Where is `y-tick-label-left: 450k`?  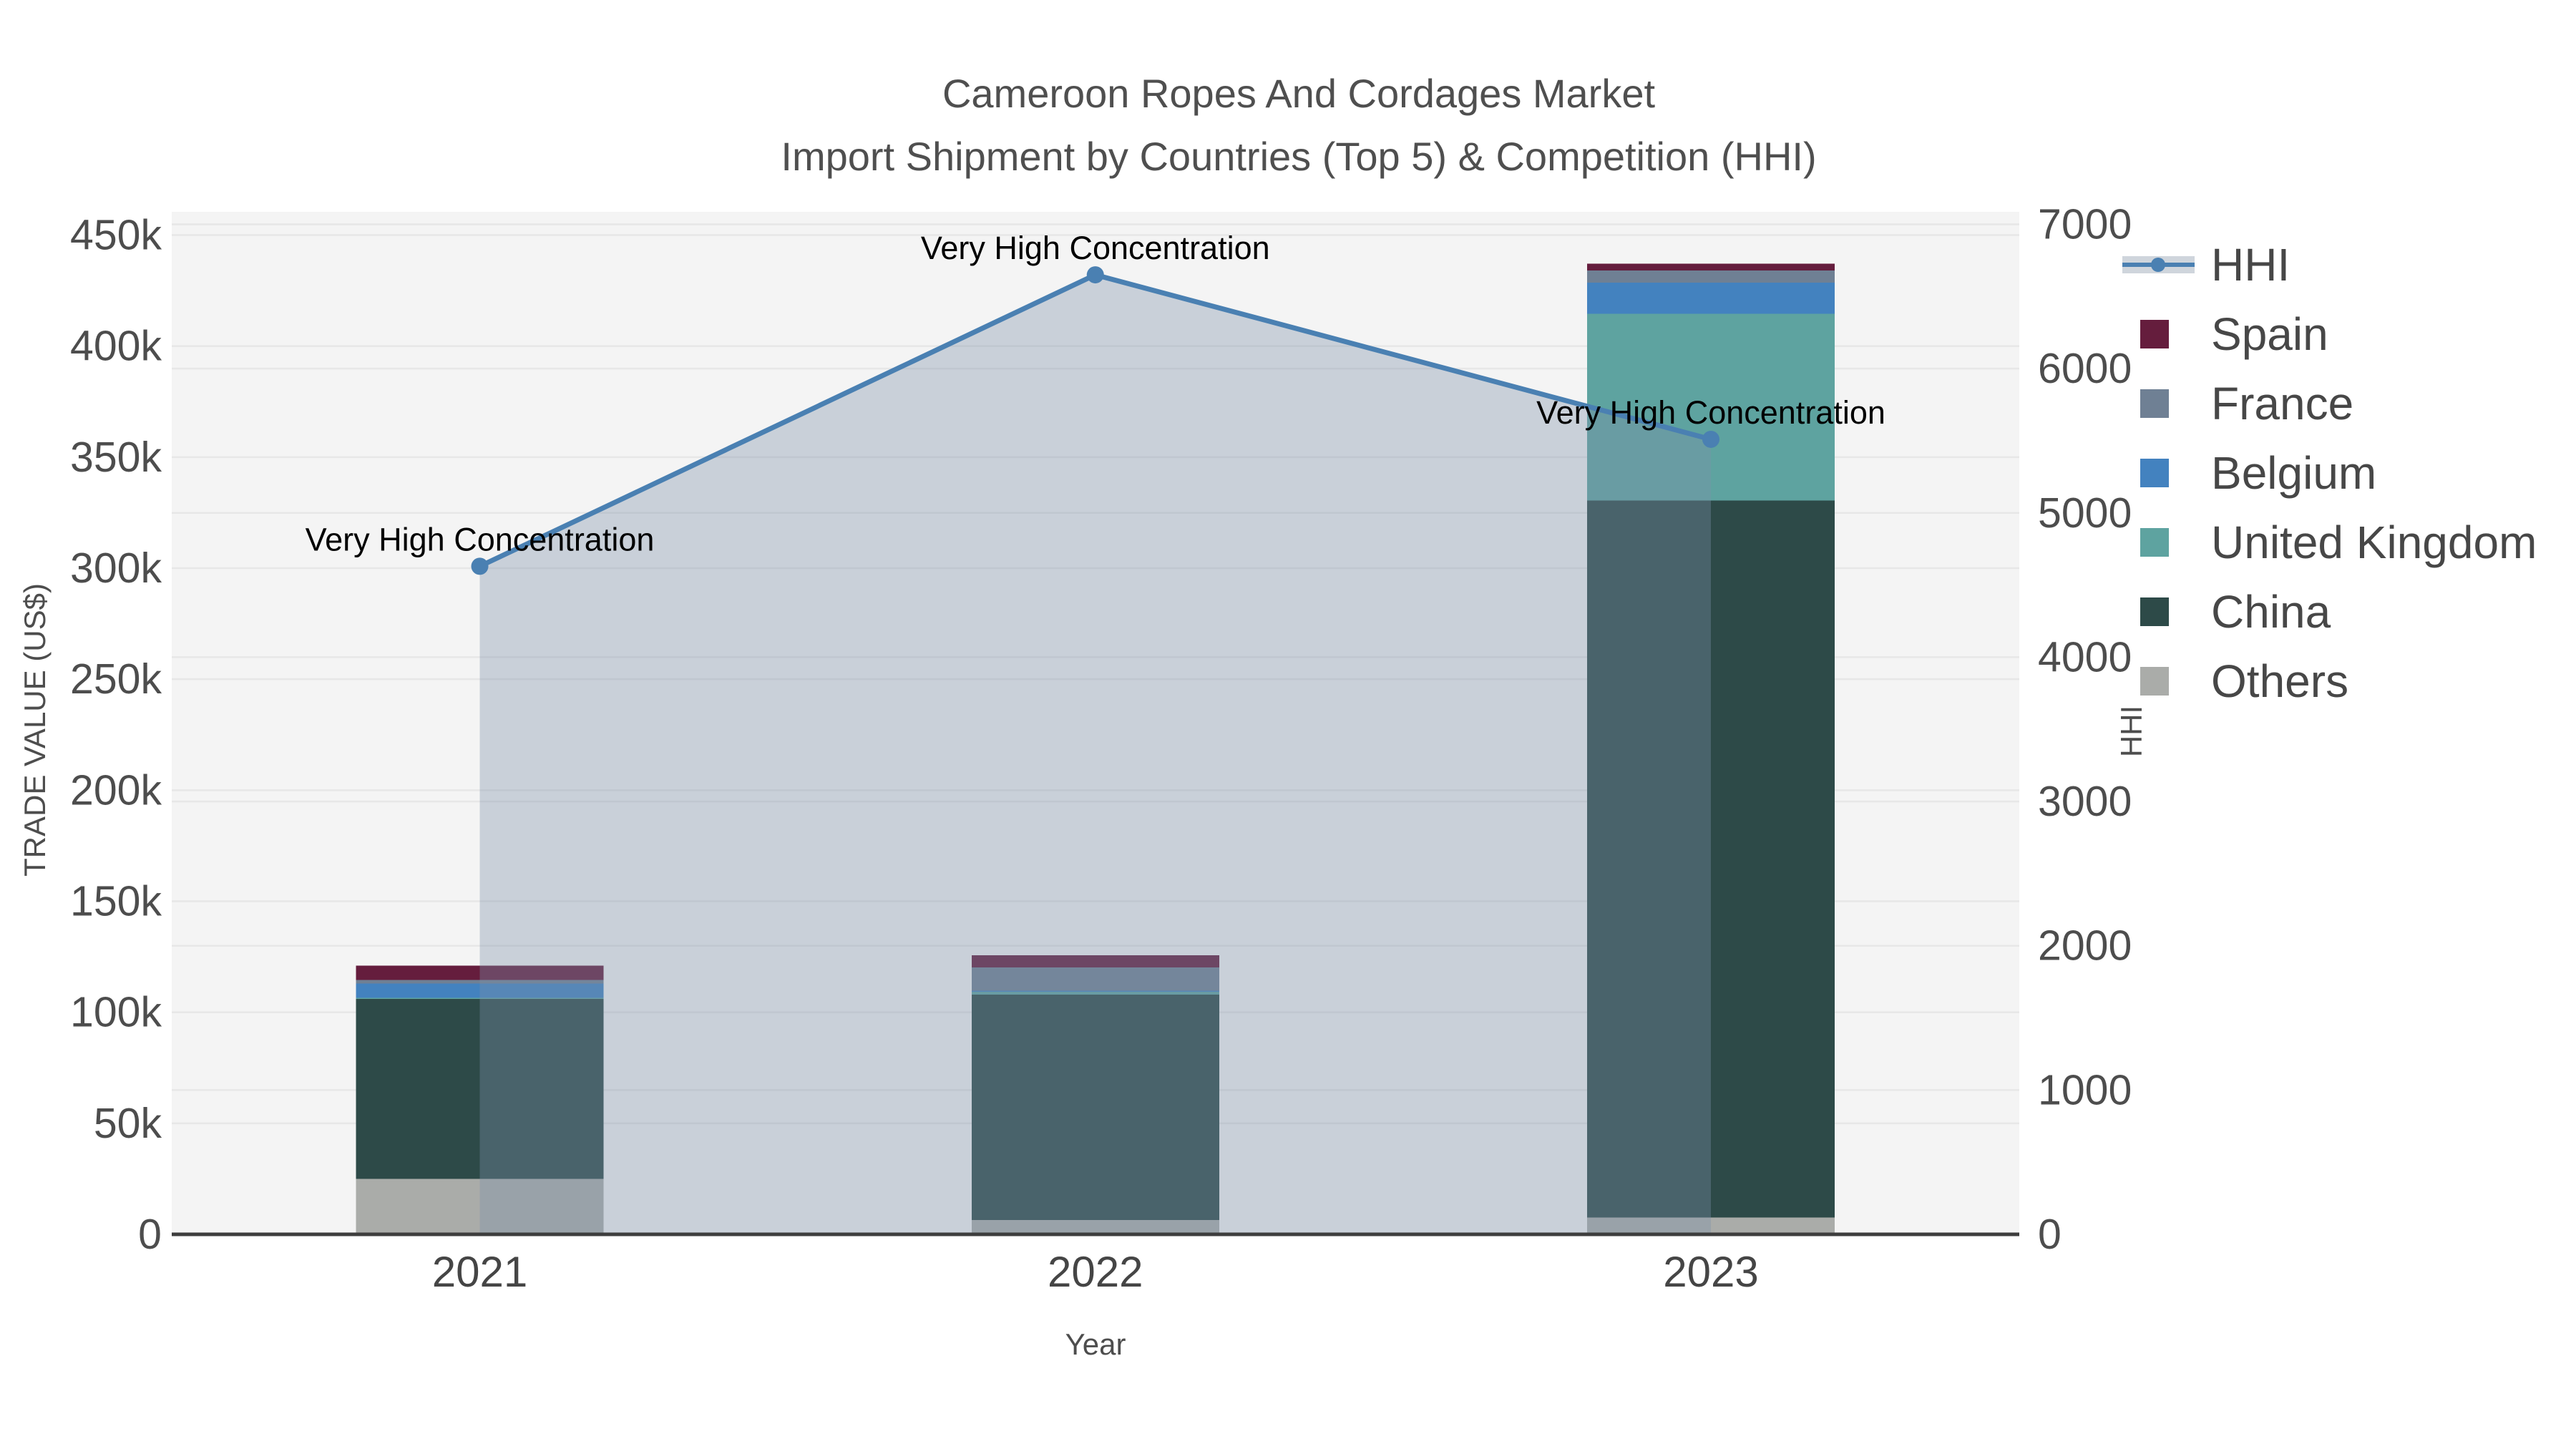
y-tick-label-left: 450k is located at coordinates (116, 235).